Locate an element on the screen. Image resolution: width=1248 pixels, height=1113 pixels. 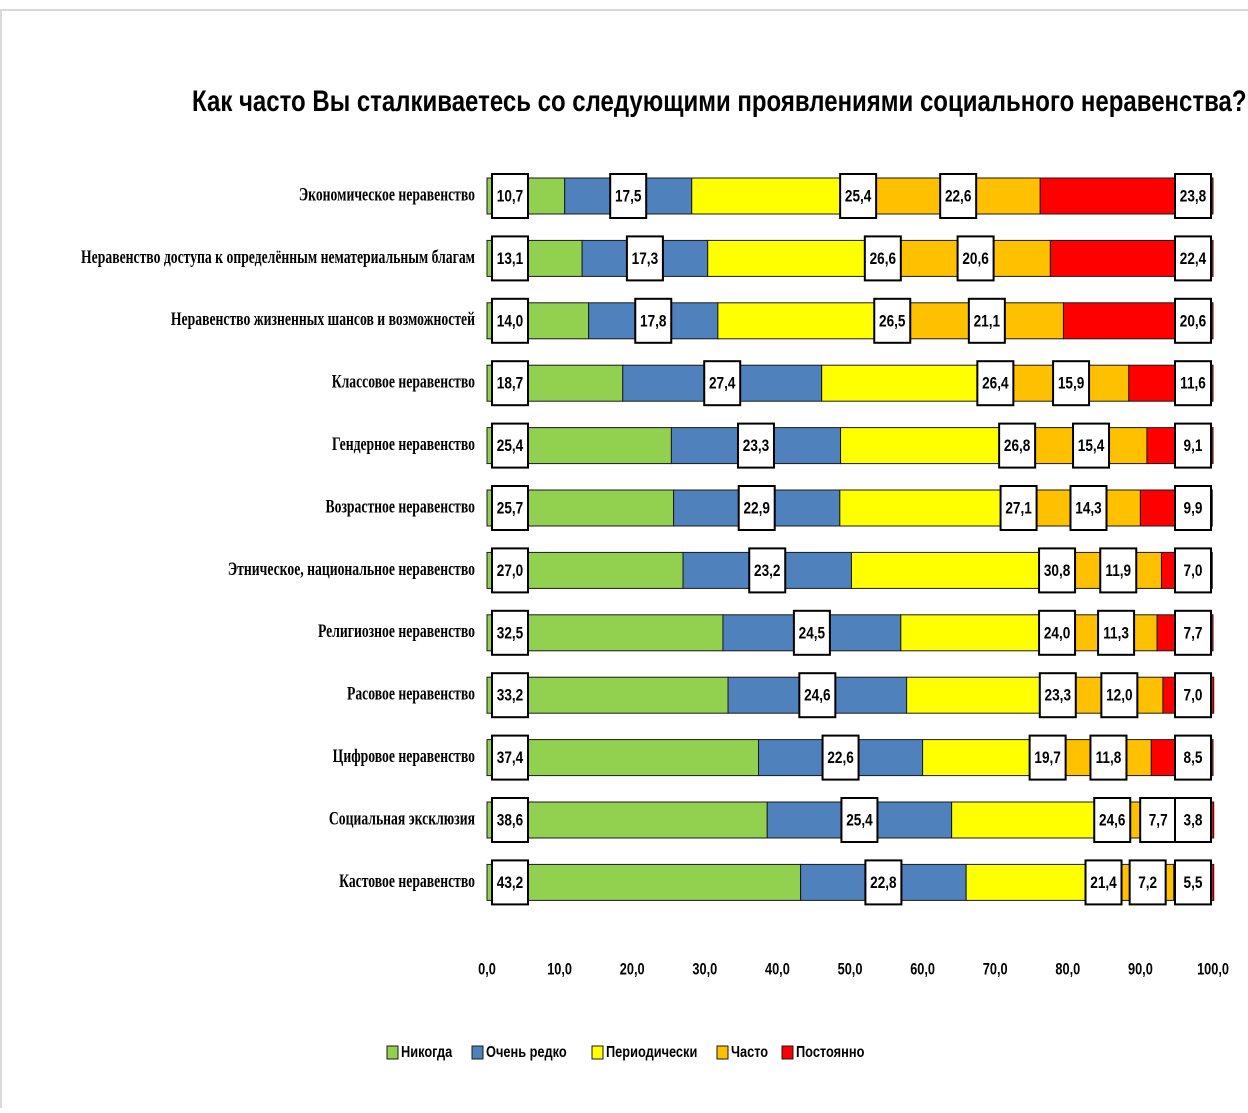
x-tick-group: 40,0 is located at coordinates (777, 969).